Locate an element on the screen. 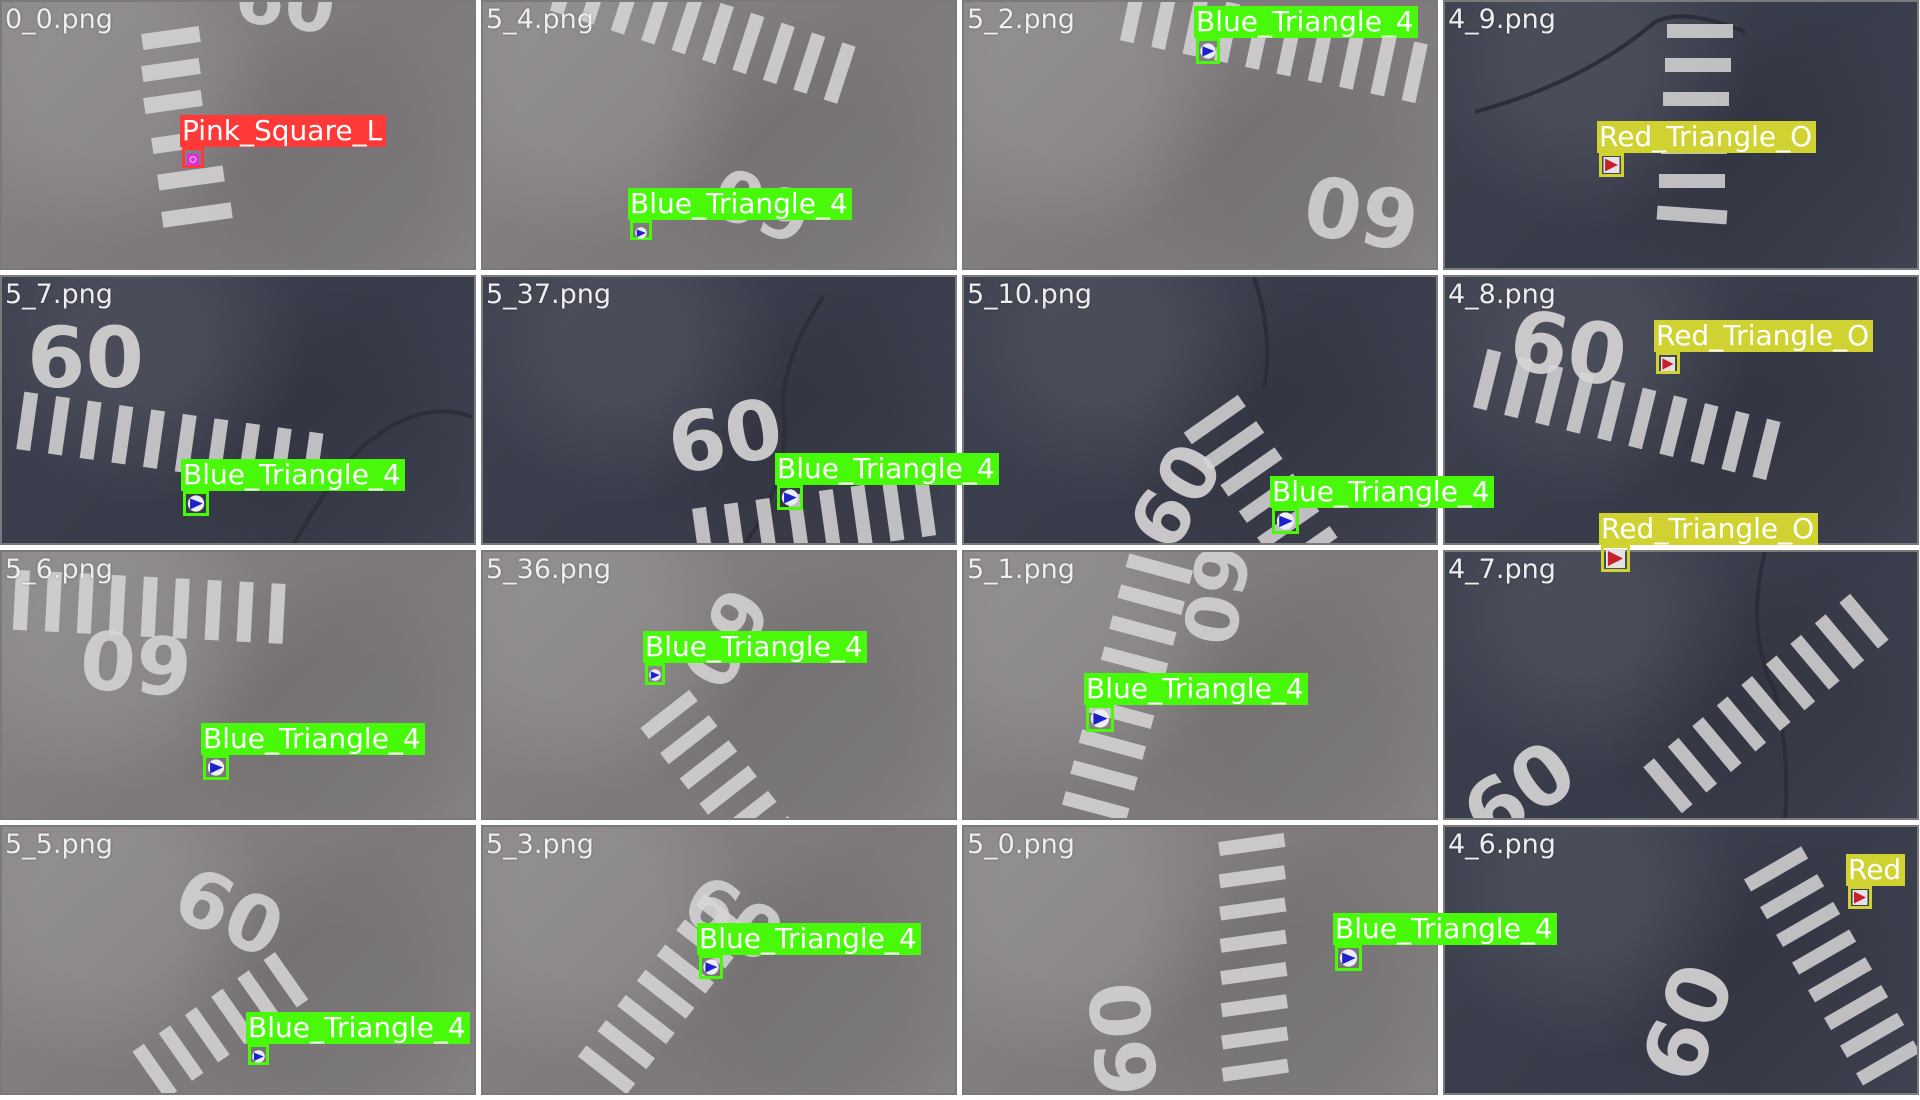 The image size is (1920, 1100). tile-5-0: 60 5_0.png is located at coordinates (1200, 960).